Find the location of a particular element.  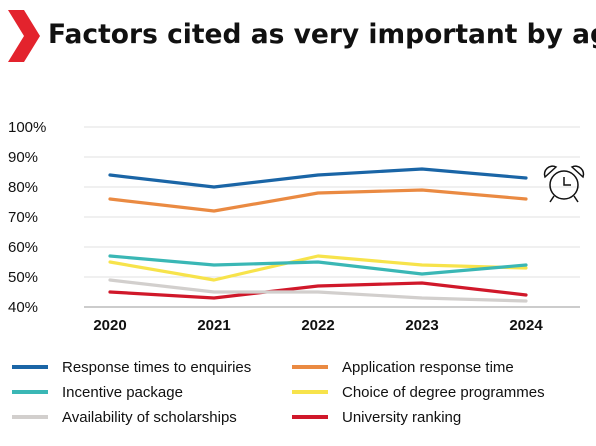

x-tick-label: 2023 is located at coordinates (421, 325).